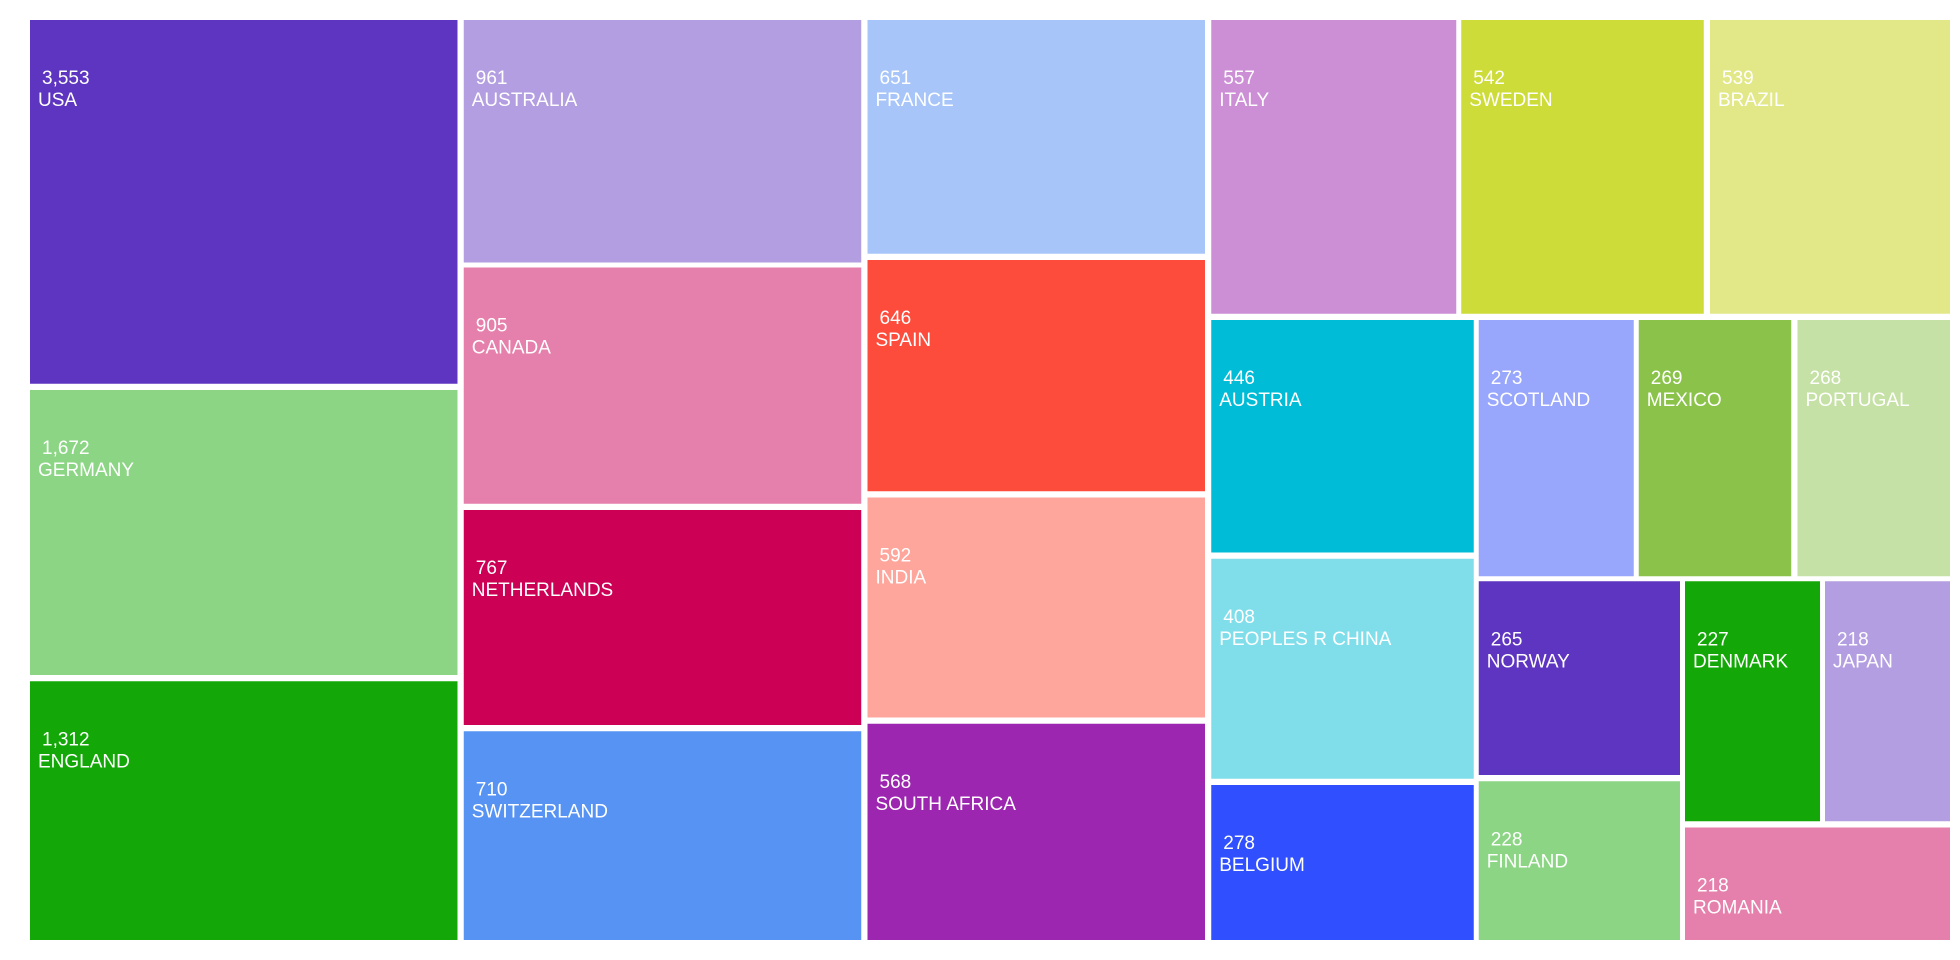  What do you see at coordinates (1260, 400) in the screenshot?
I see `tile-label: AUSTRIA` at bounding box center [1260, 400].